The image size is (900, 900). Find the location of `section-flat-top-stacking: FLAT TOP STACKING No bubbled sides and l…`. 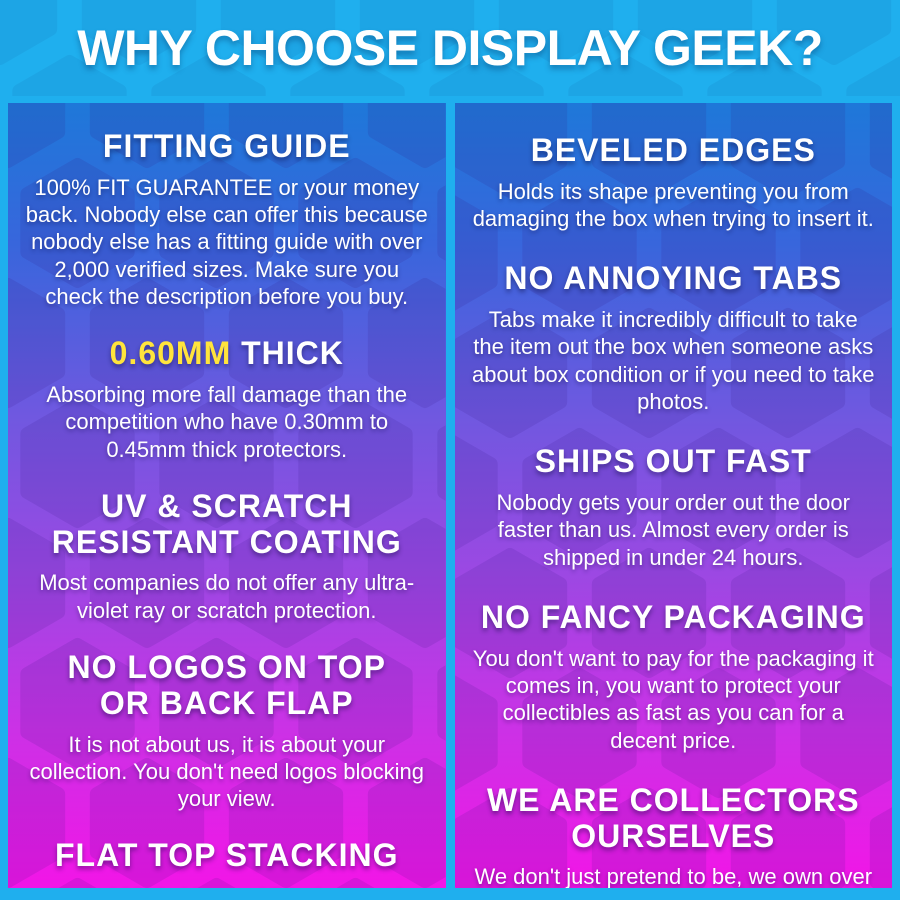

section-flat-top-stacking: FLAT TOP STACKING No bubbled sides and l… is located at coordinates (227, 863).